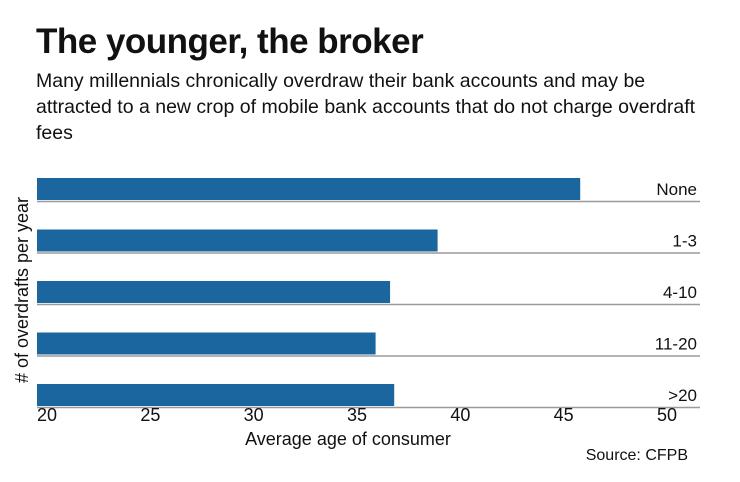 This screenshot has height=482, width=740. What do you see at coordinates (216, 395) in the screenshot?
I see `bar->20` at bounding box center [216, 395].